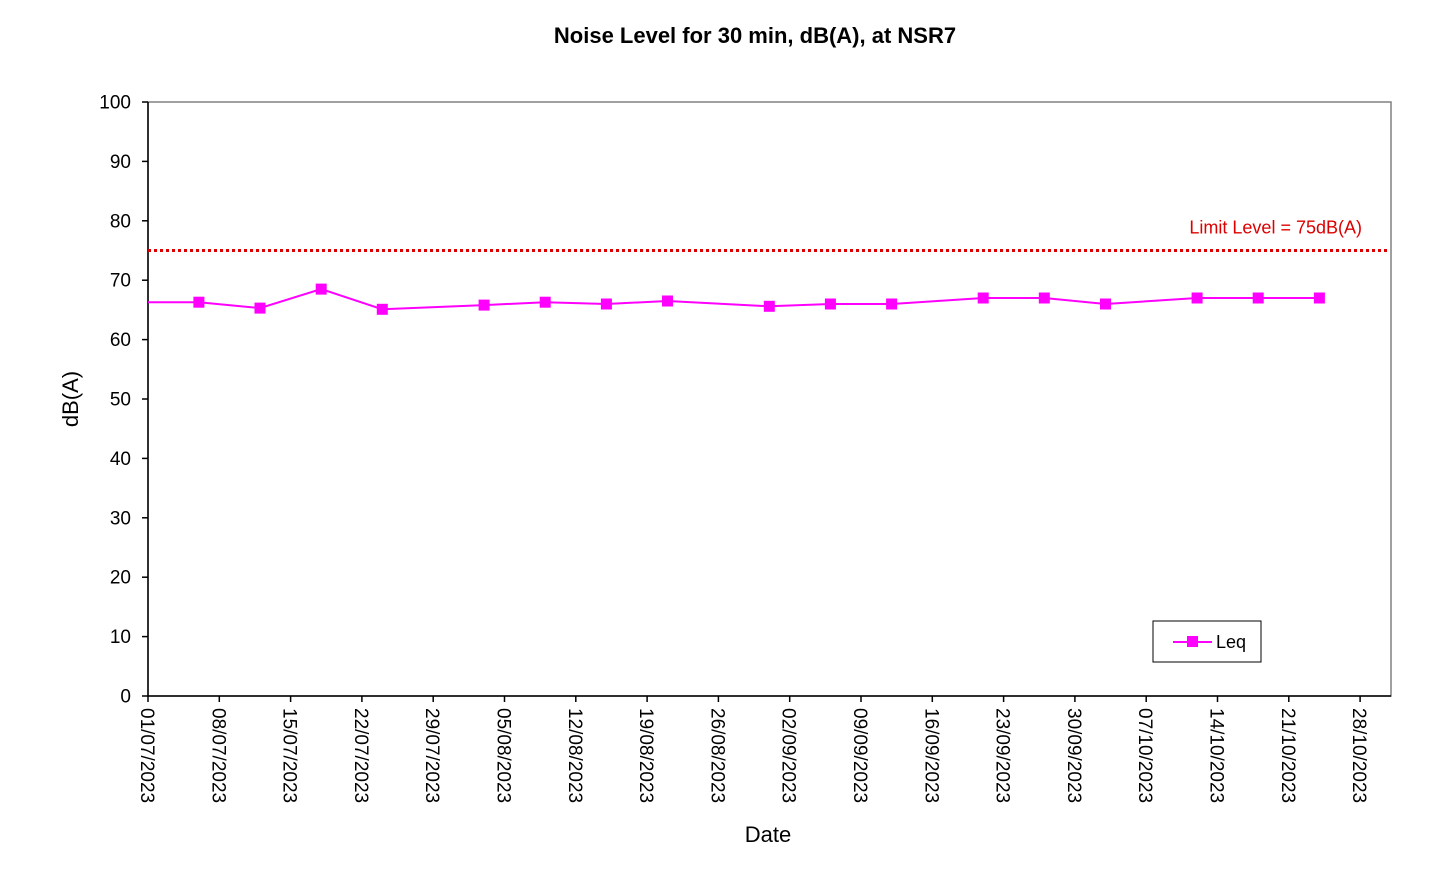  Describe the element at coordinates (574, 755) in the screenshot. I see `x-tick-label: 12/08/2023` at that location.